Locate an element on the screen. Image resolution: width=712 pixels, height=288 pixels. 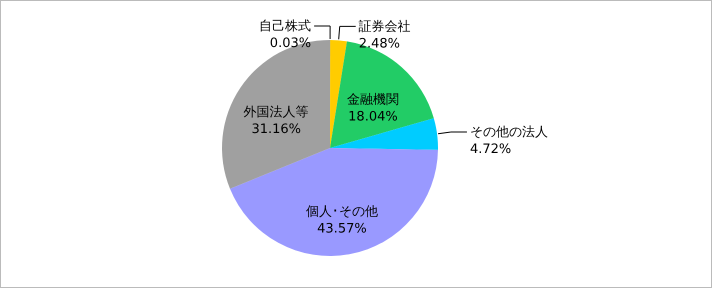
data-label: 0.03% is located at coordinates (291, 43).